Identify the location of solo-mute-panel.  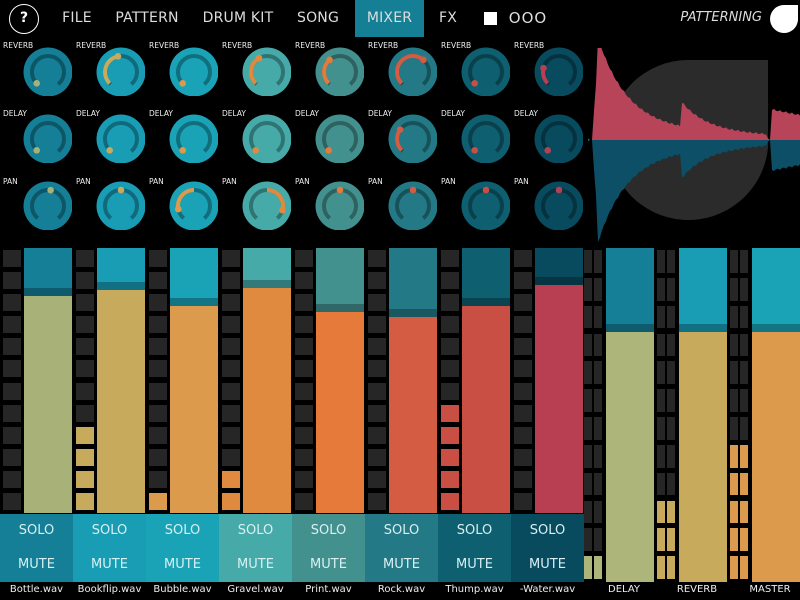
(109, 548).